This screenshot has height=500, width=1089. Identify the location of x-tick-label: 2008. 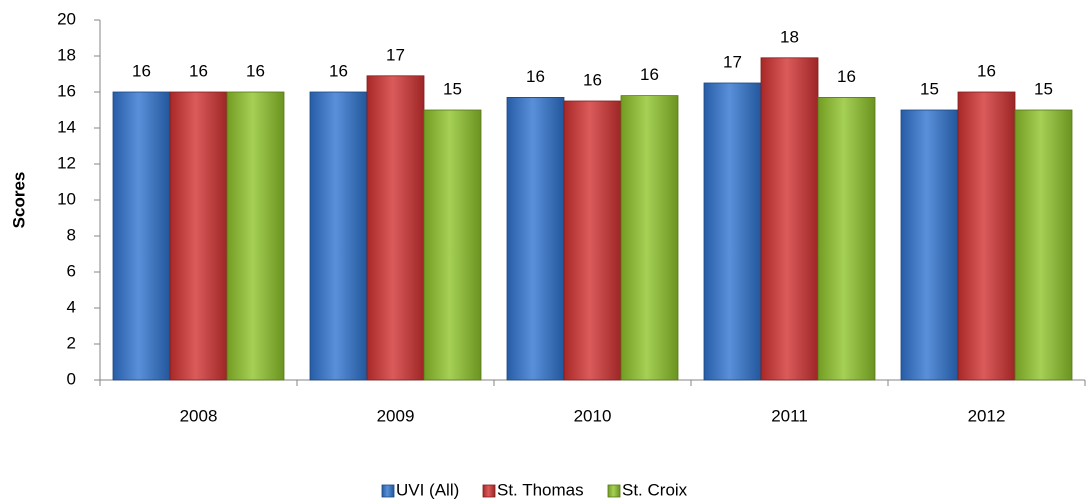
(199, 415).